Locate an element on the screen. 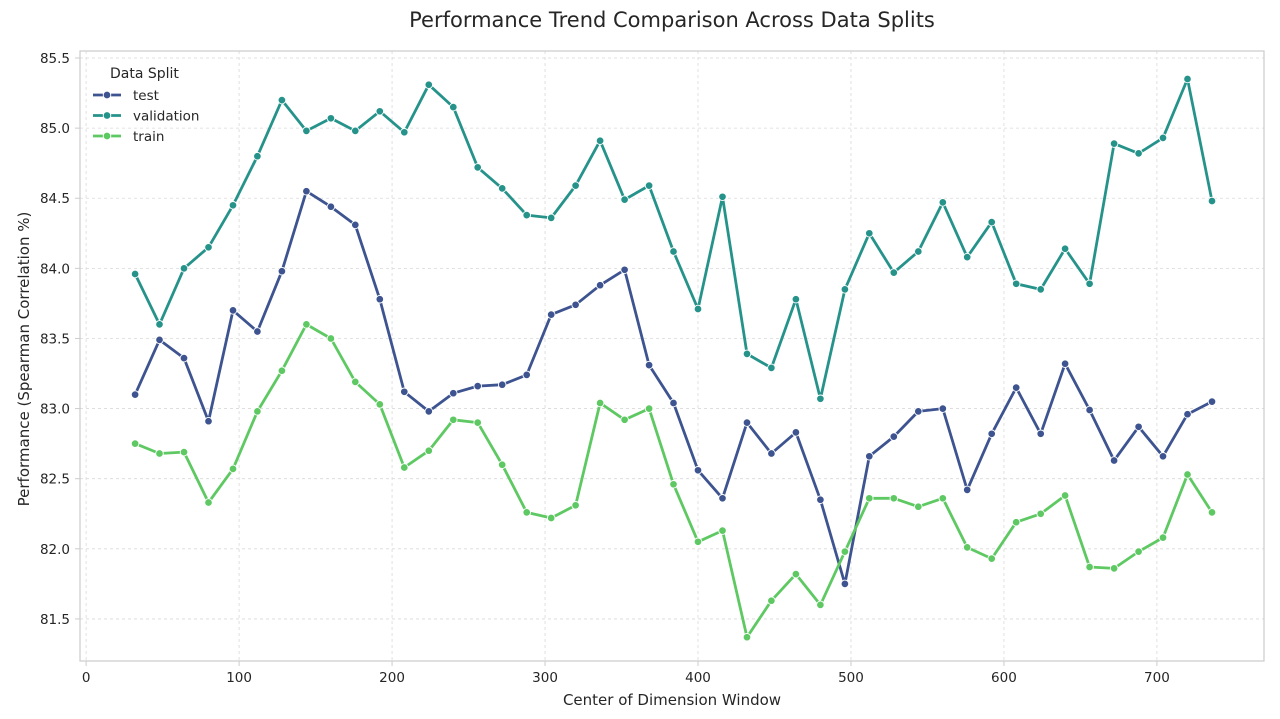 The width and height of the screenshot is (1280, 719). y-tick-label: 83.5 is located at coordinates (55, 339).